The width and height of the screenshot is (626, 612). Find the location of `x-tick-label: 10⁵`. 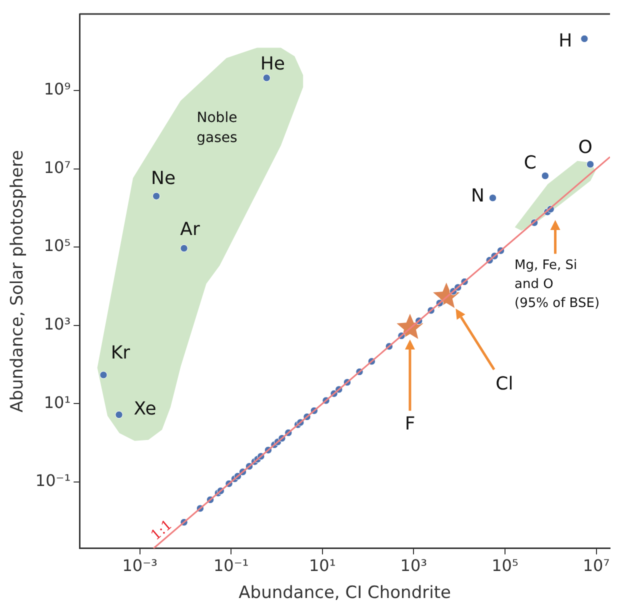

x-tick-label: 10⁵ is located at coordinates (505, 566).